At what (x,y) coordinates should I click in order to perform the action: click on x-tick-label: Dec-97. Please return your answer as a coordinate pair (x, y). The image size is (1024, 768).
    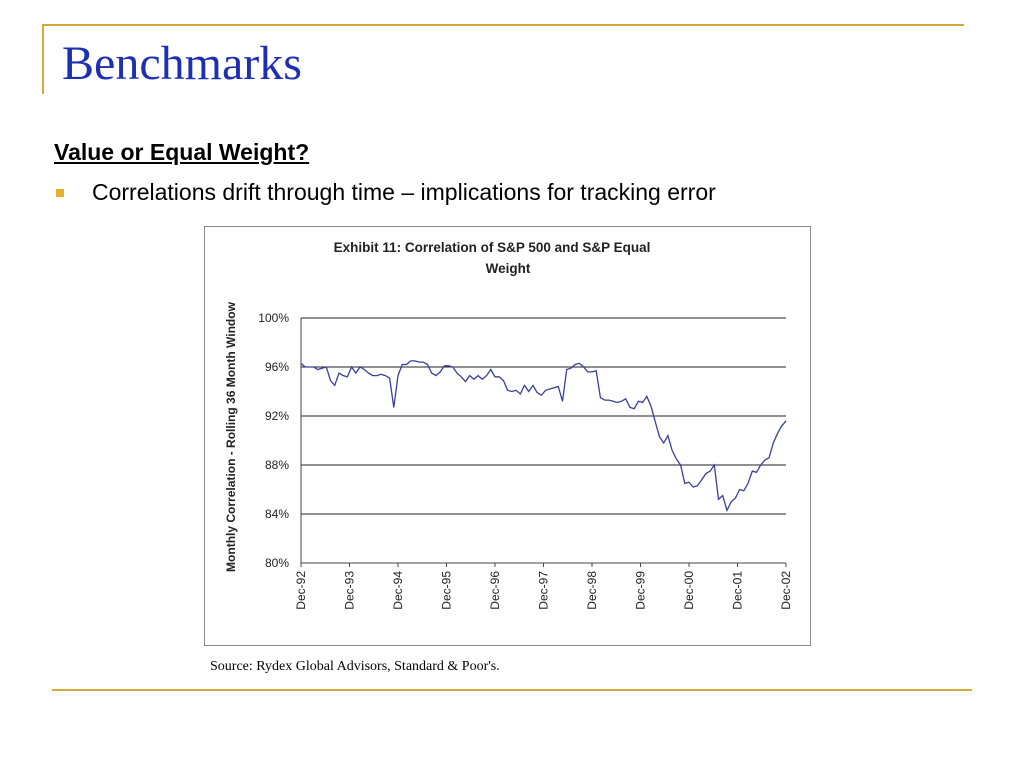
    Looking at the image, I should click on (544, 590).